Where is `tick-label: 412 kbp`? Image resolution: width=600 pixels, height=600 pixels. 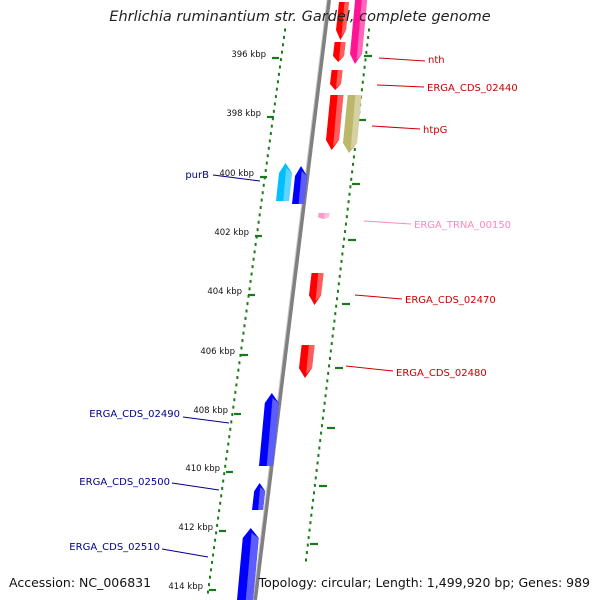
tick-label: 412 kbp is located at coordinates (195, 528).